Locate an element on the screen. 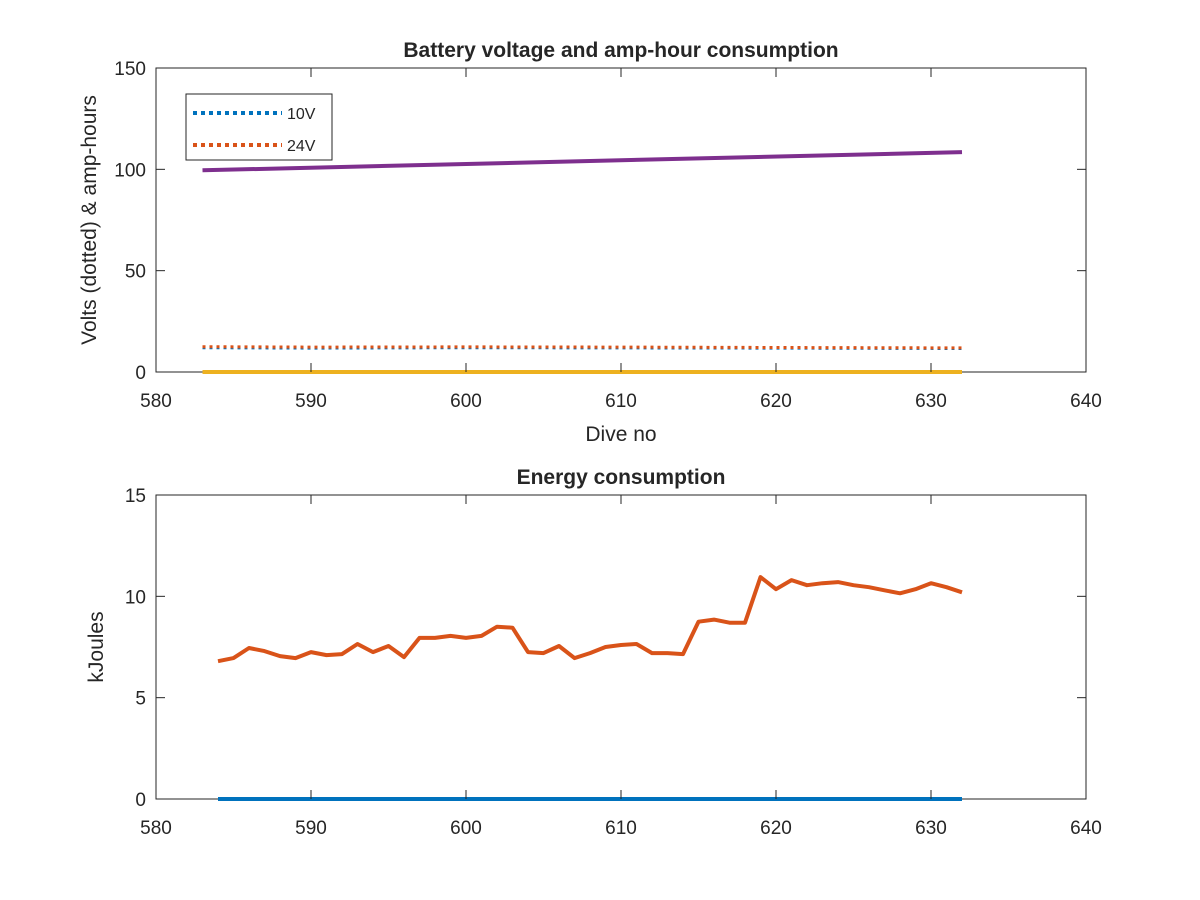  energy-y-tick-label: 0 is located at coordinates (140, 800).